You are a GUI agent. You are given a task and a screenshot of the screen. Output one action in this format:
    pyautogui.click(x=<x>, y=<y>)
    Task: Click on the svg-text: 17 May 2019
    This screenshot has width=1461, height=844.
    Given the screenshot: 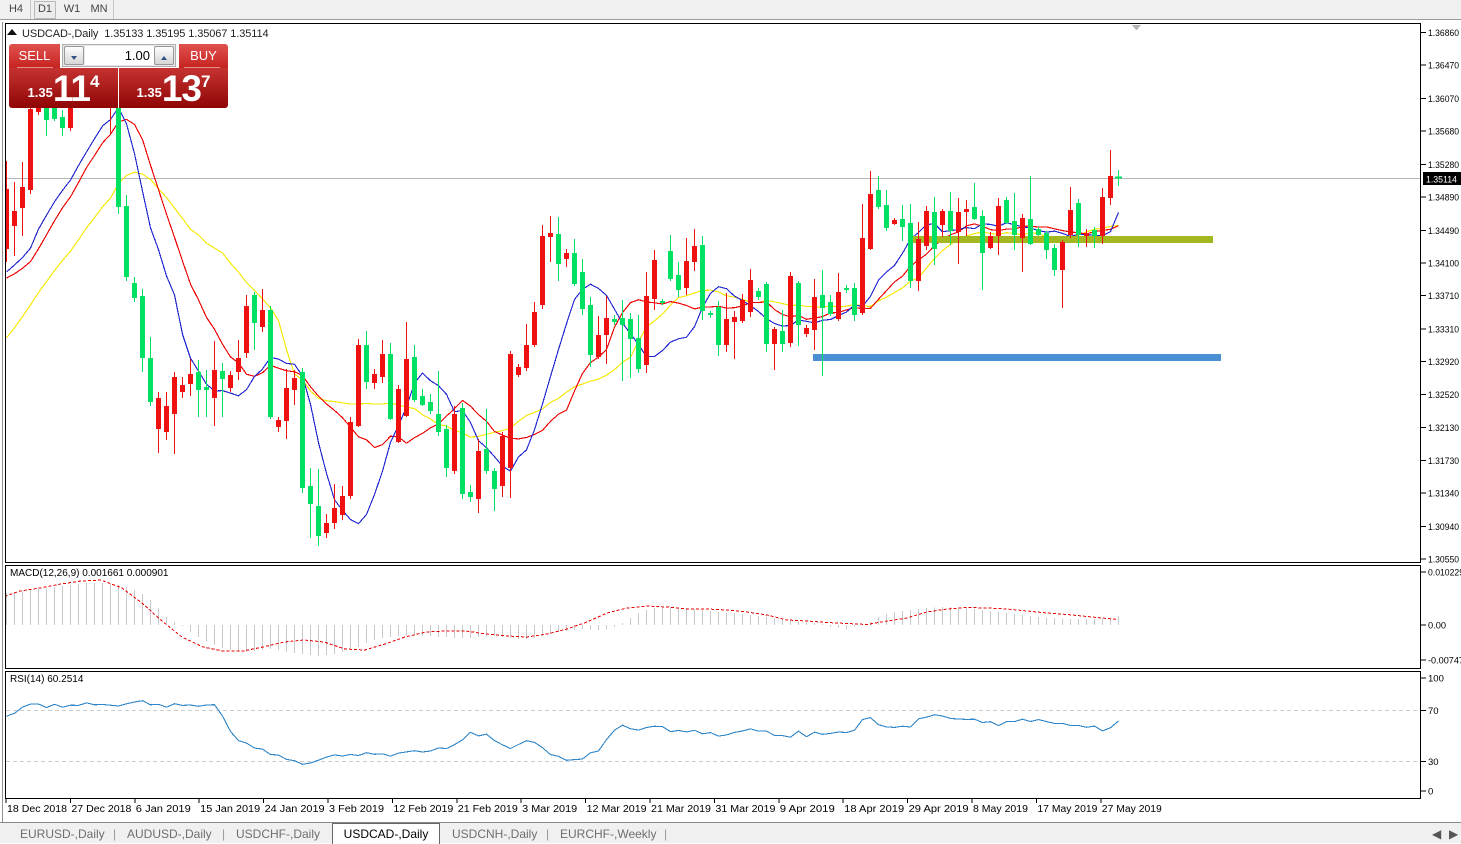 What is the action you would take?
    pyautogui.click(x=1067, y=809)
    